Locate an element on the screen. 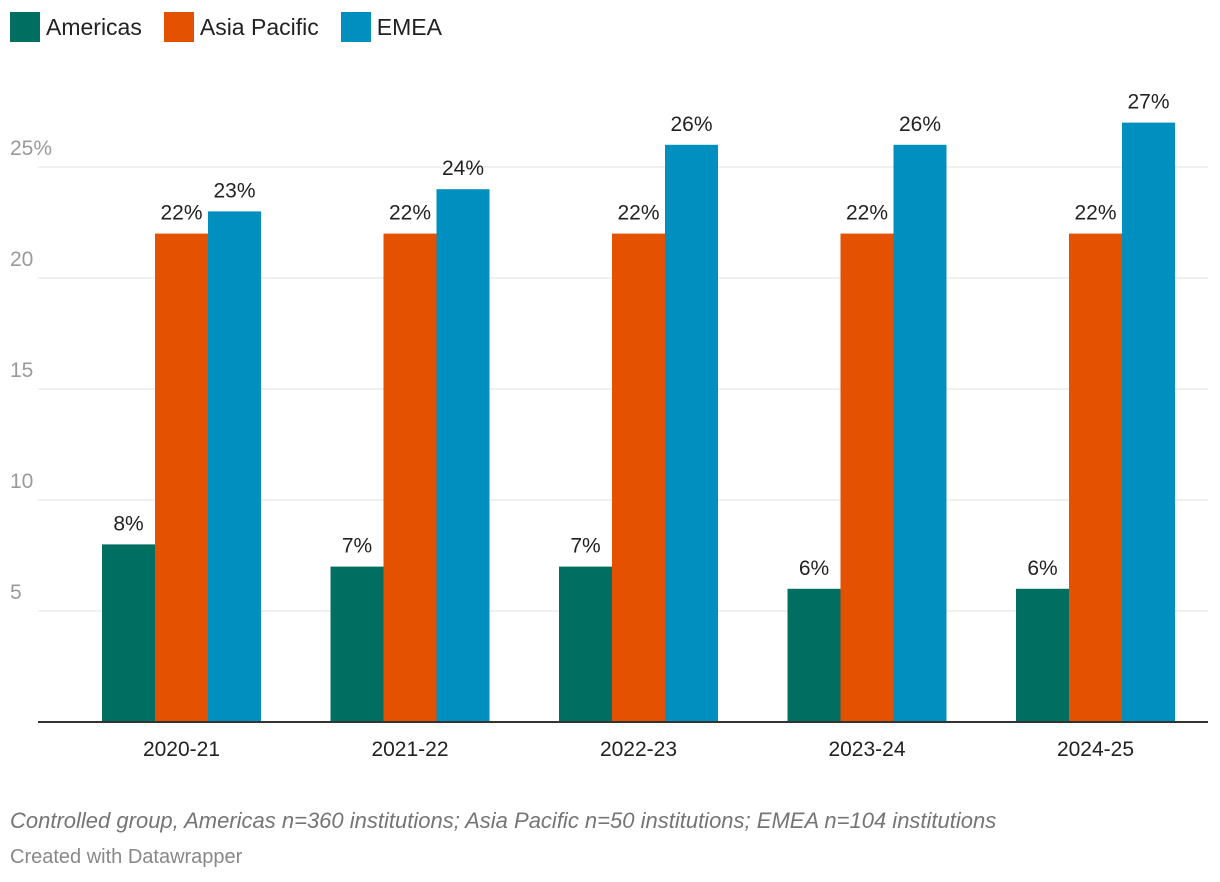 The image size is (1220, 882). y-tick-label: 5 is located at coordinates (16, 592).